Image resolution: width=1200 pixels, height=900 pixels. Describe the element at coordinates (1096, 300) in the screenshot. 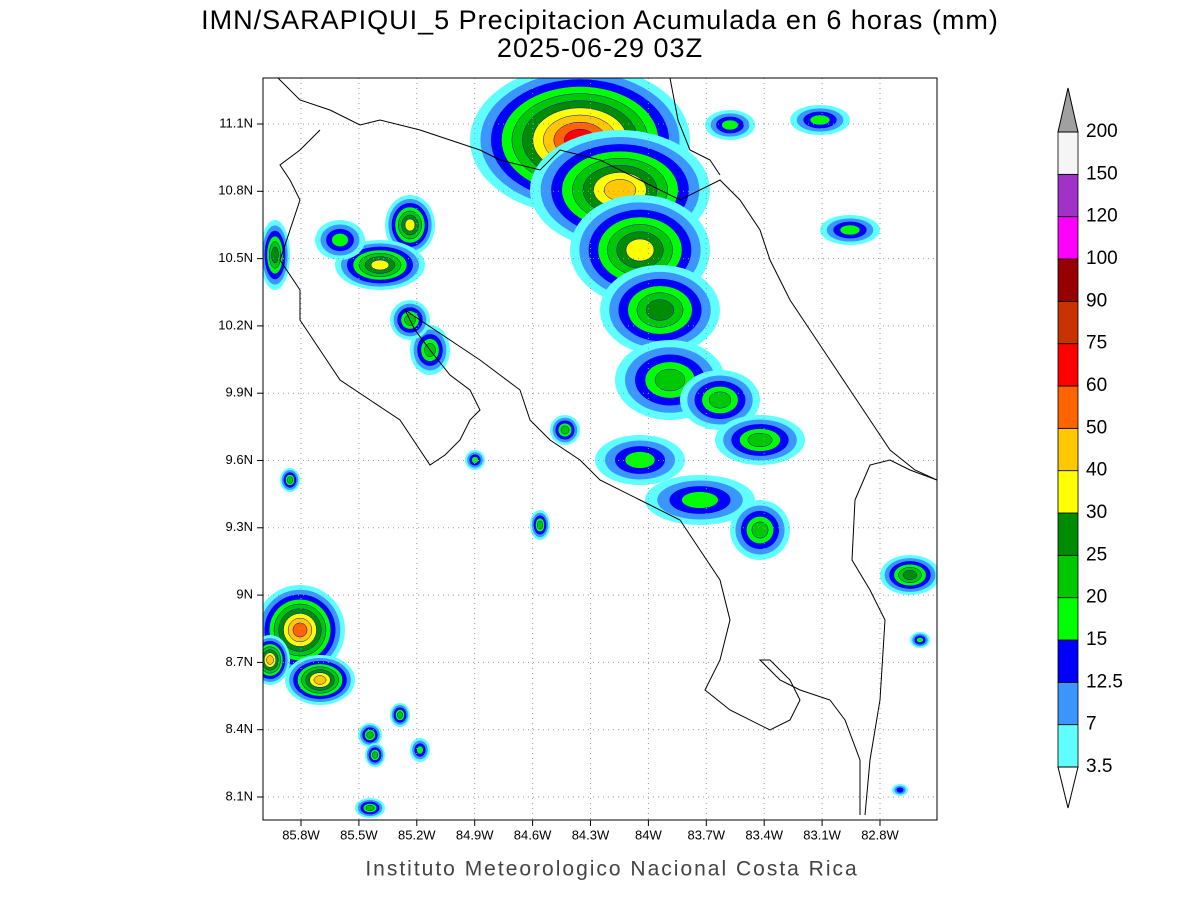

I see `colorbar-label: 90` at that location.